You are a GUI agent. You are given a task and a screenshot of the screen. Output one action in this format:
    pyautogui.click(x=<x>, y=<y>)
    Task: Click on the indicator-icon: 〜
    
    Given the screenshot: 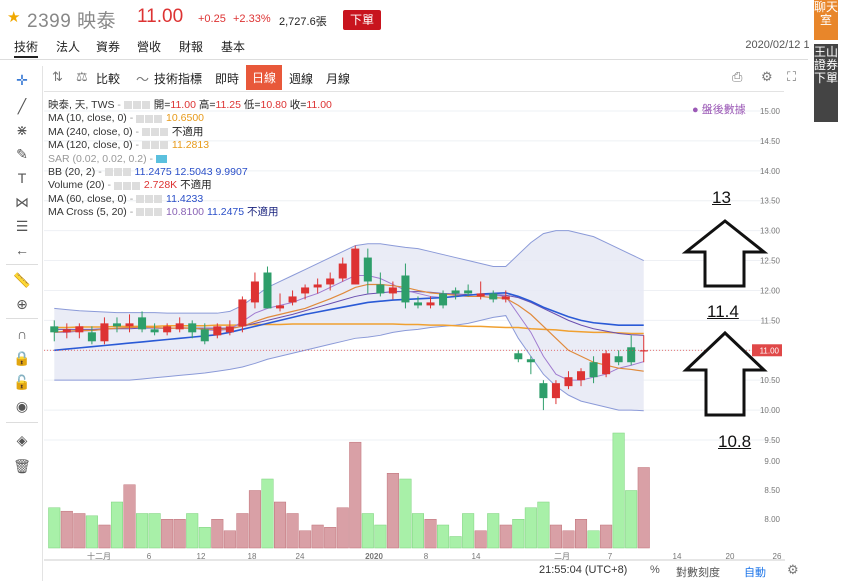 What is the action you would take?
    pyautogui.click(x=143, y=79)
    